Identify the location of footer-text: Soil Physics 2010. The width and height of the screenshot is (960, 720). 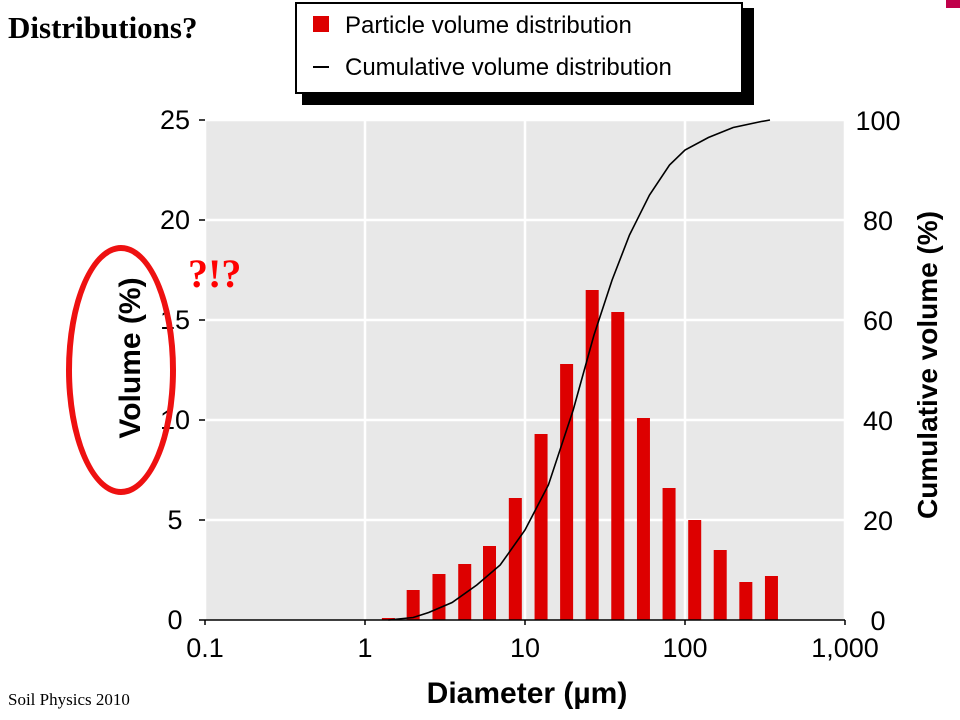
(69, 699).